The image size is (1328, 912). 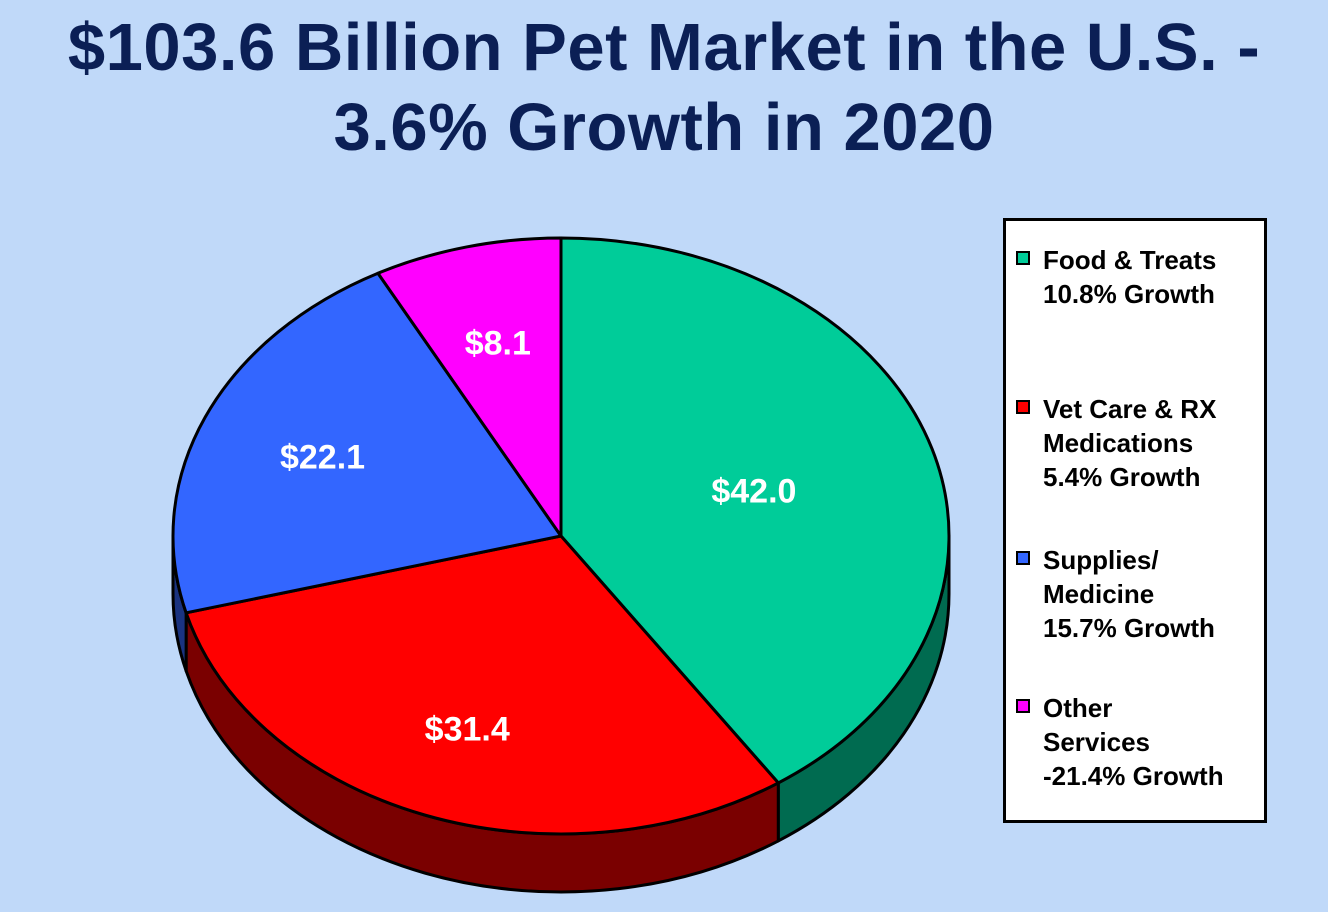 What do you see at coordinates (664, 47) in the screenshot?
I see `chart-title-line-1: $103.6 Billion Pet Market in the U.S. -` at bounding box center [664, 47].